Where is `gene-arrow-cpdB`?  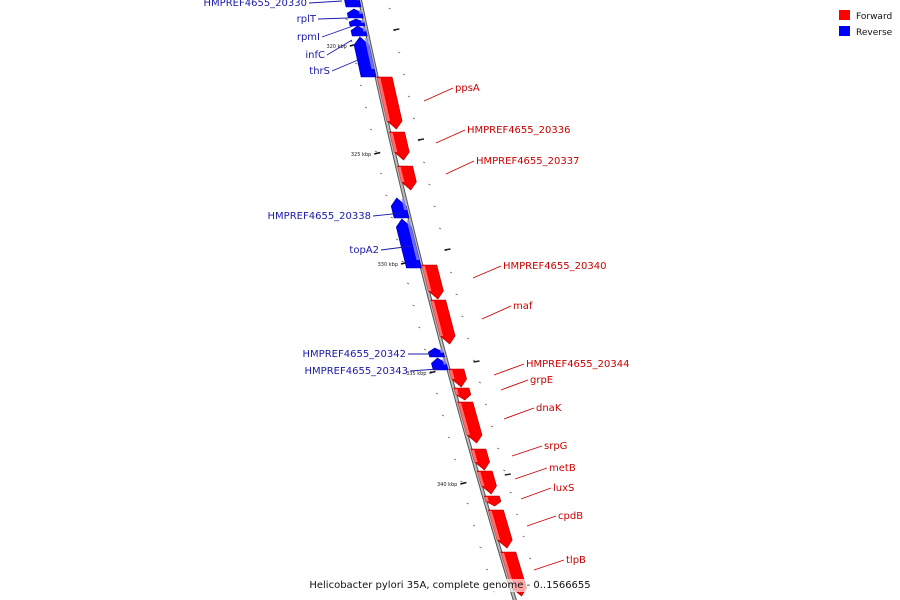 gene-arrow-cpdB is located at coordinates (500, 529).